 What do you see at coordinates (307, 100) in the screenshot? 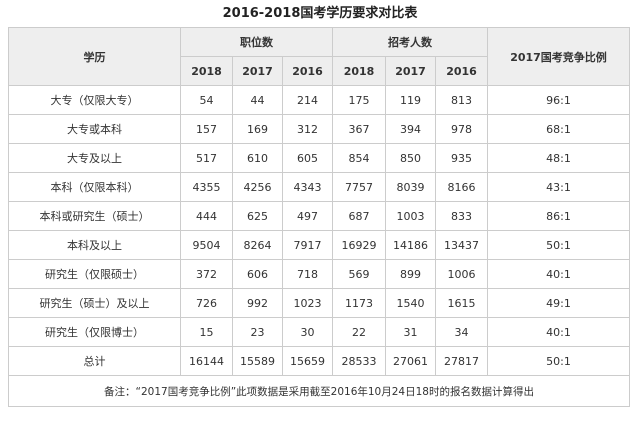
I see `table-cell: 214` at bounding box center [307, 100].